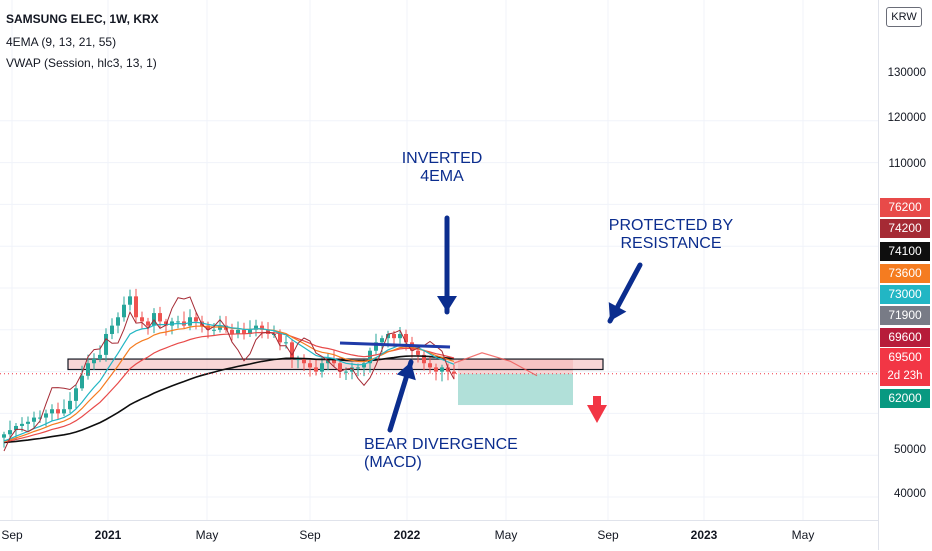 The height and width of the screenshot is (551, 932). I want to click on time-tick: 2022, so click(407, 535).